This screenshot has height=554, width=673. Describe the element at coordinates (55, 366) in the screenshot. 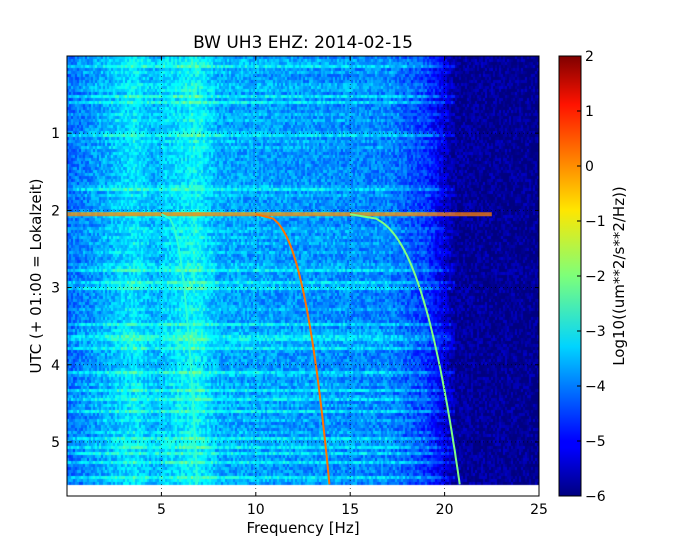

I see `y-tick-label: 4` at that location.